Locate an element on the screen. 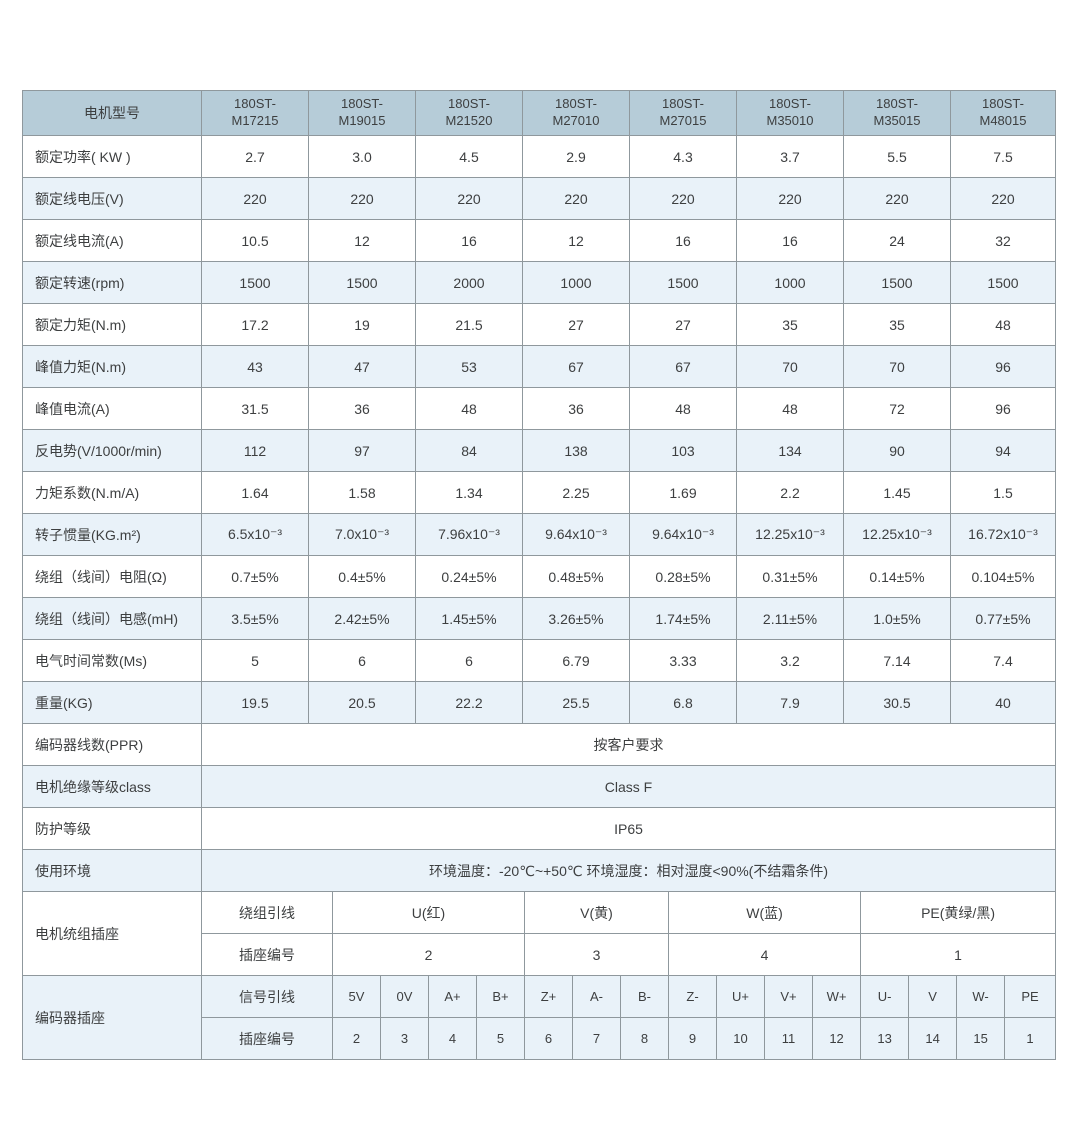 The image size is (1080, 1141). cell: 17.2 is located at coordinates (255, 324).